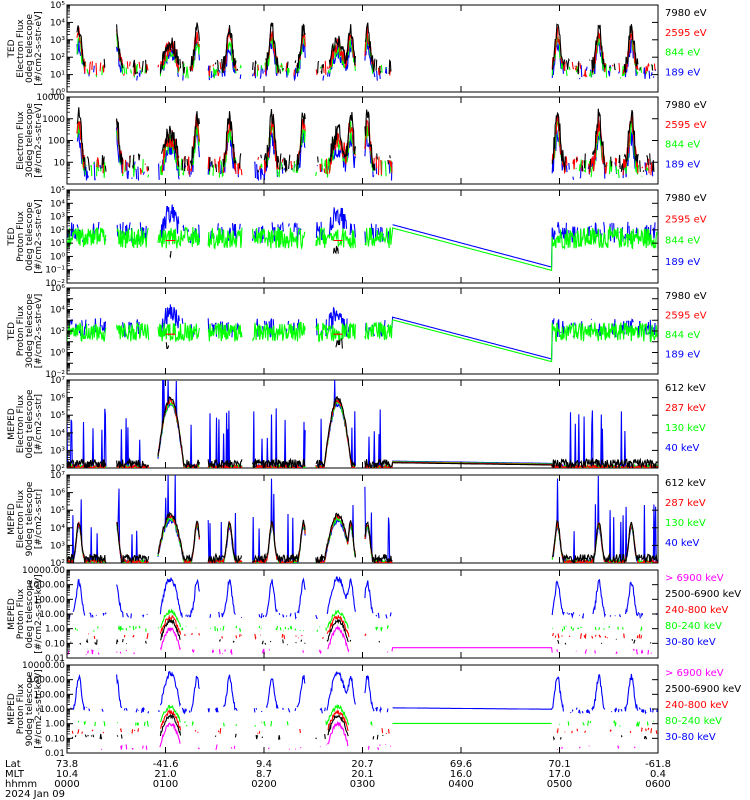 The image size is (750, 800). Describe the element at coordinates (30, 708) in the screenshot. I see `y-axis-label: 90deg telescope` at that location.